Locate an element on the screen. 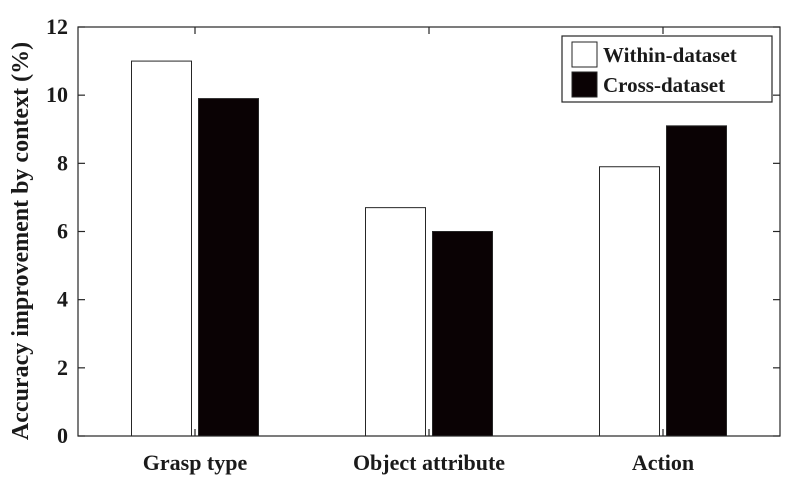 The height and width of the screenshot is (480, 789). bar-within-dataset-object-attribute is located at coordinates (395, 322).